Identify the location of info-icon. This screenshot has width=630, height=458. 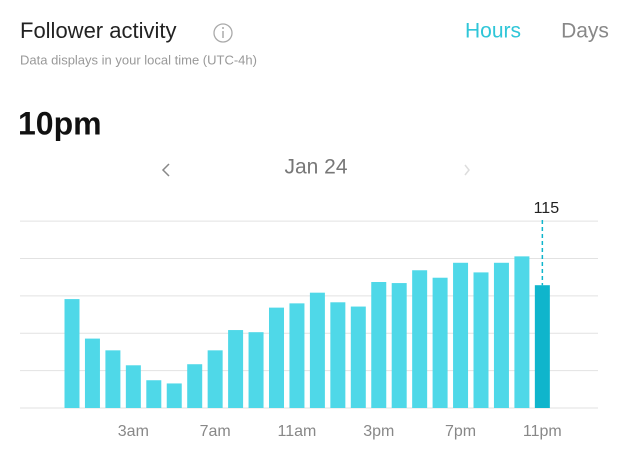
(223, 33).